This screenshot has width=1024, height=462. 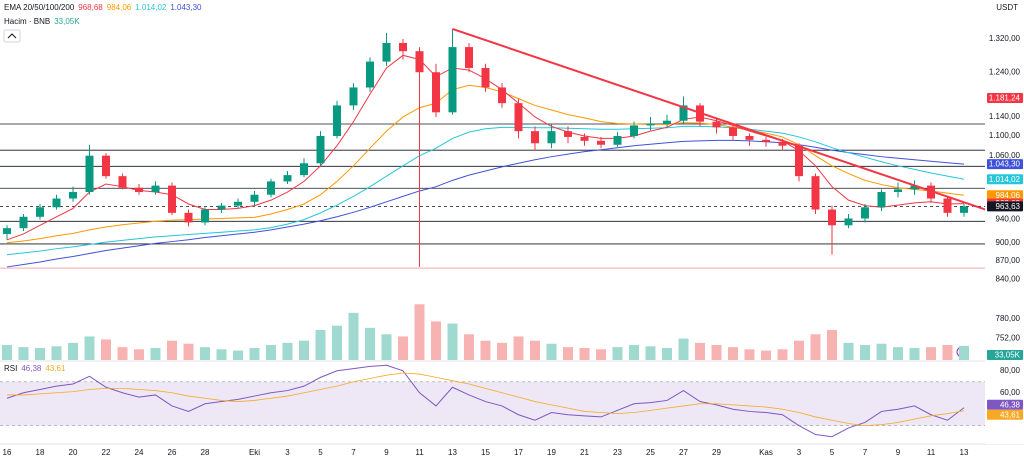 I want to click on chevron-icon, so click(x=12, y=36).